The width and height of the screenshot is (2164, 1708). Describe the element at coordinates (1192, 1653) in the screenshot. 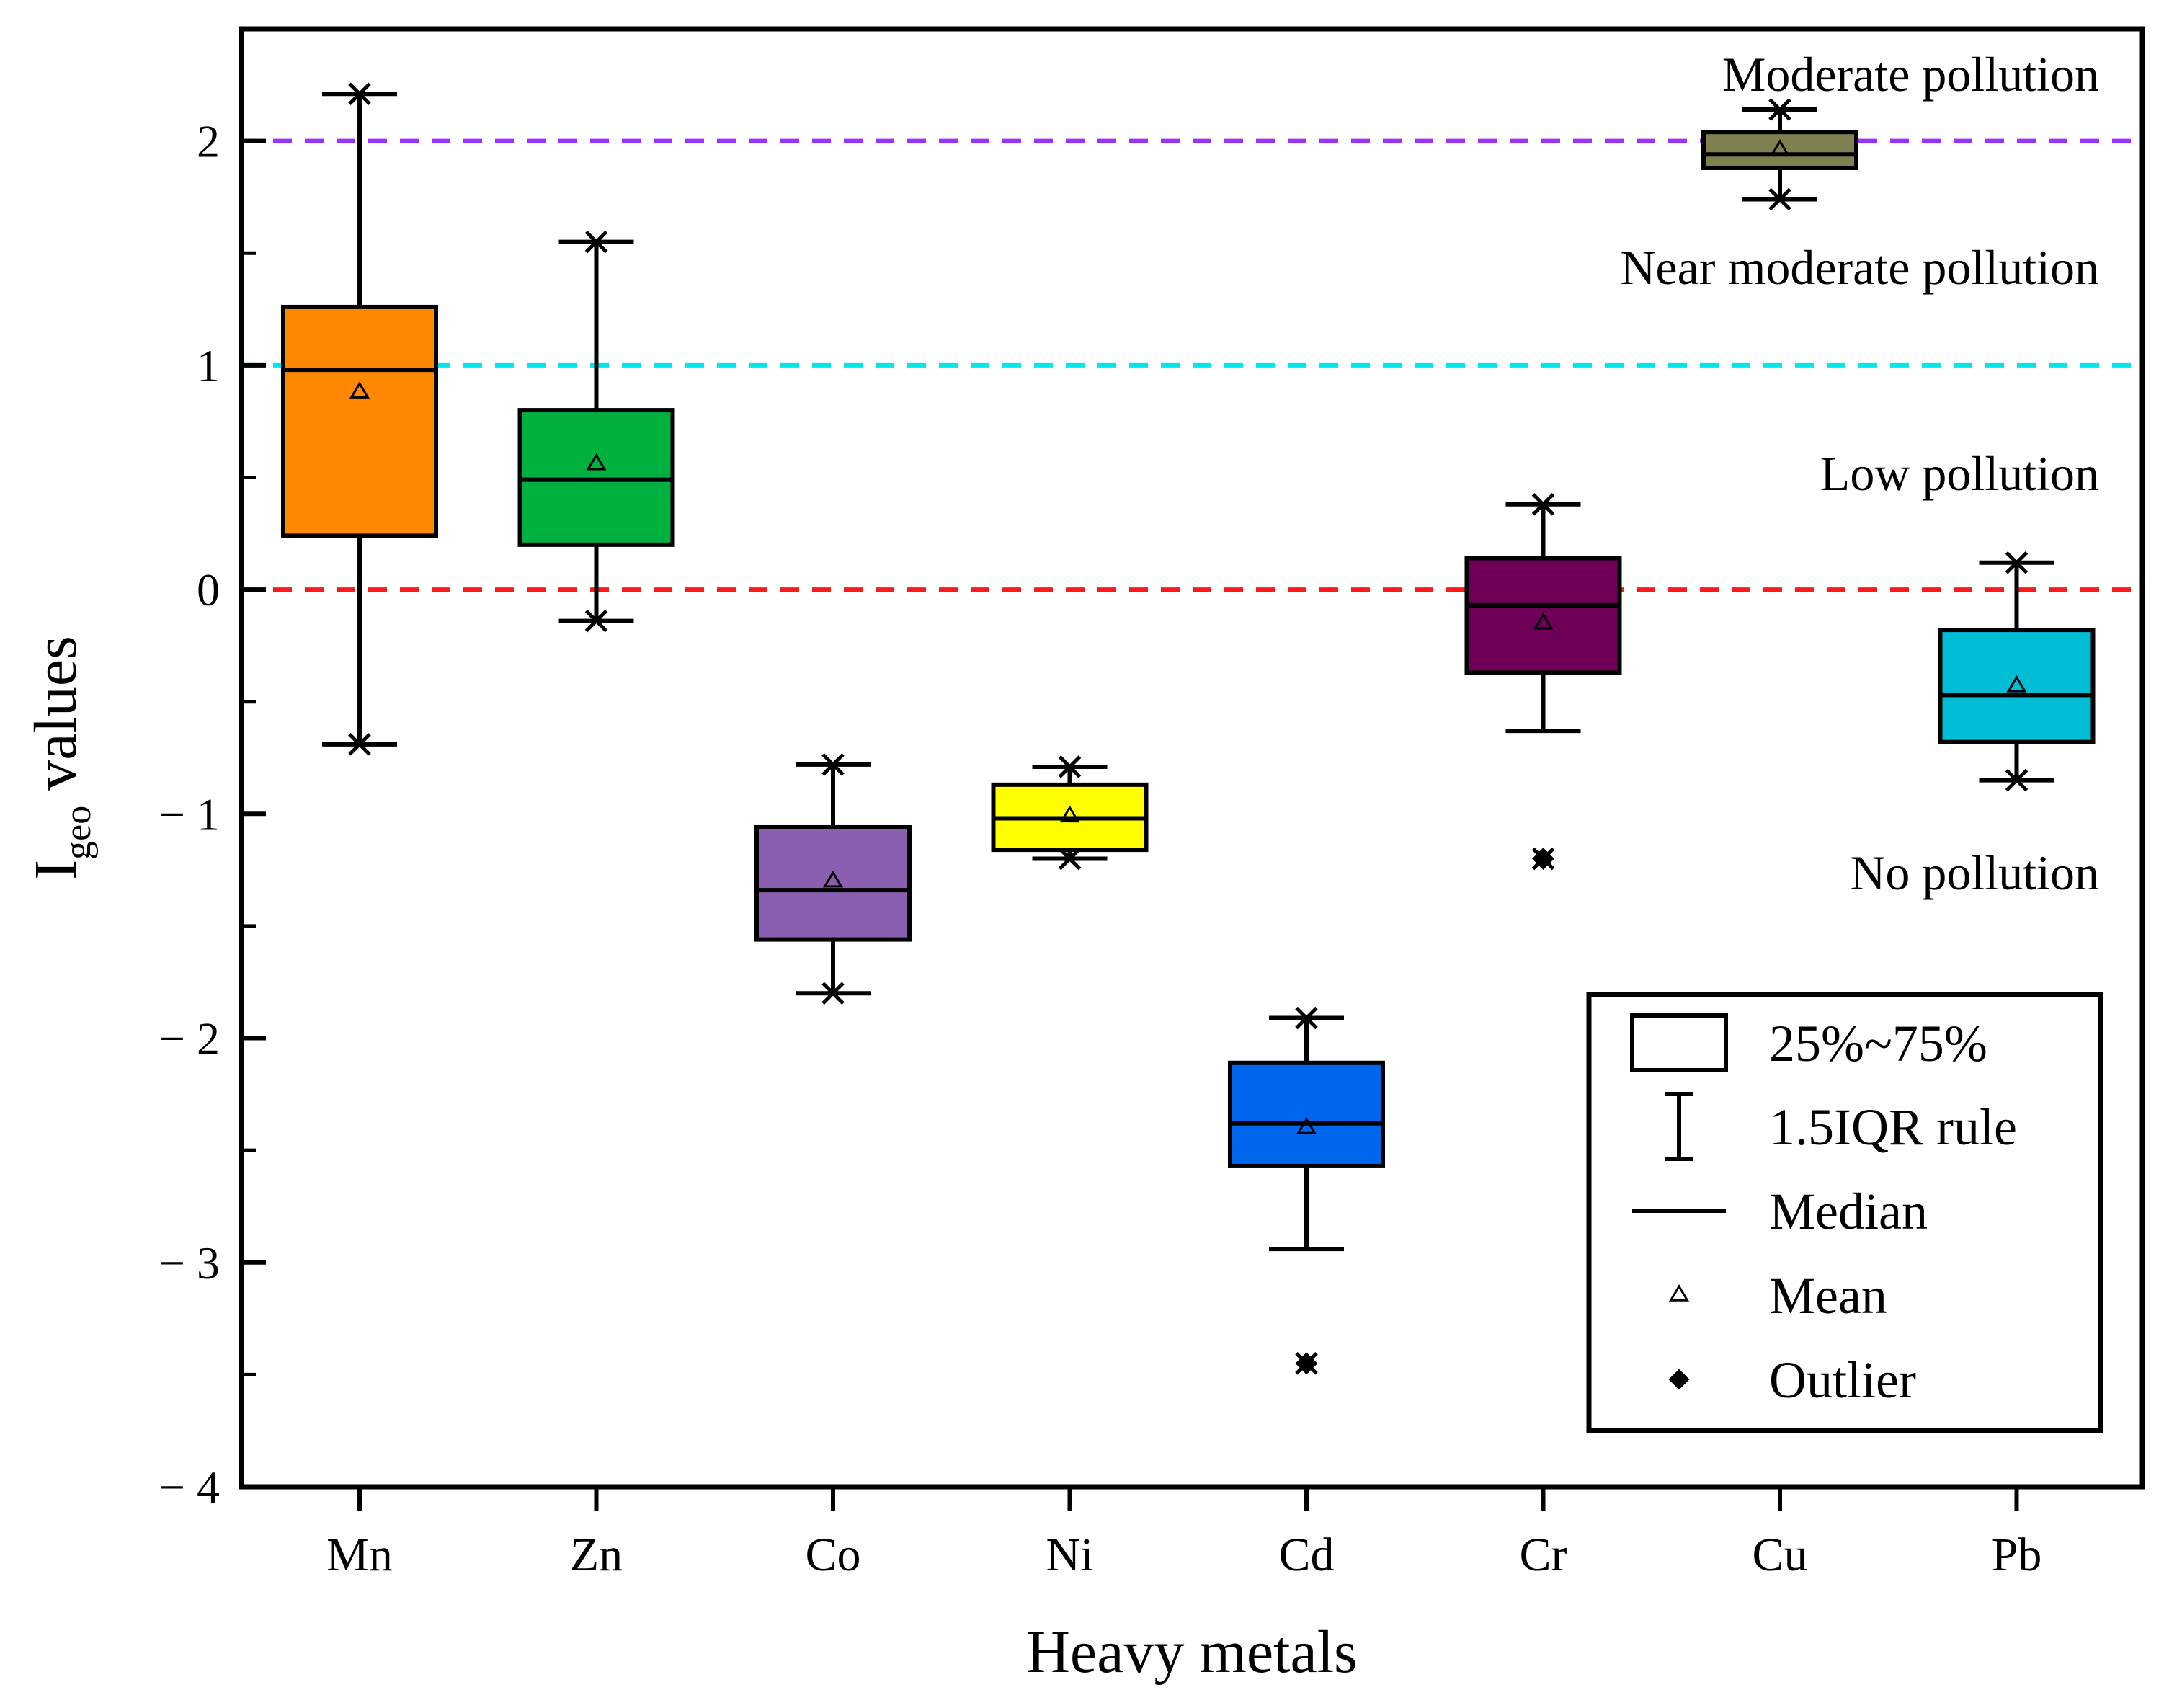

I see `x-axis-title: Heavy metals` at that location.